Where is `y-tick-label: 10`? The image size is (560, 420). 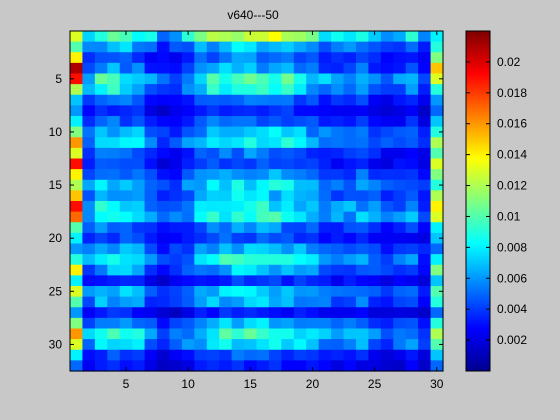 y-tick-label: 10 is located at coordinates (56, 132).